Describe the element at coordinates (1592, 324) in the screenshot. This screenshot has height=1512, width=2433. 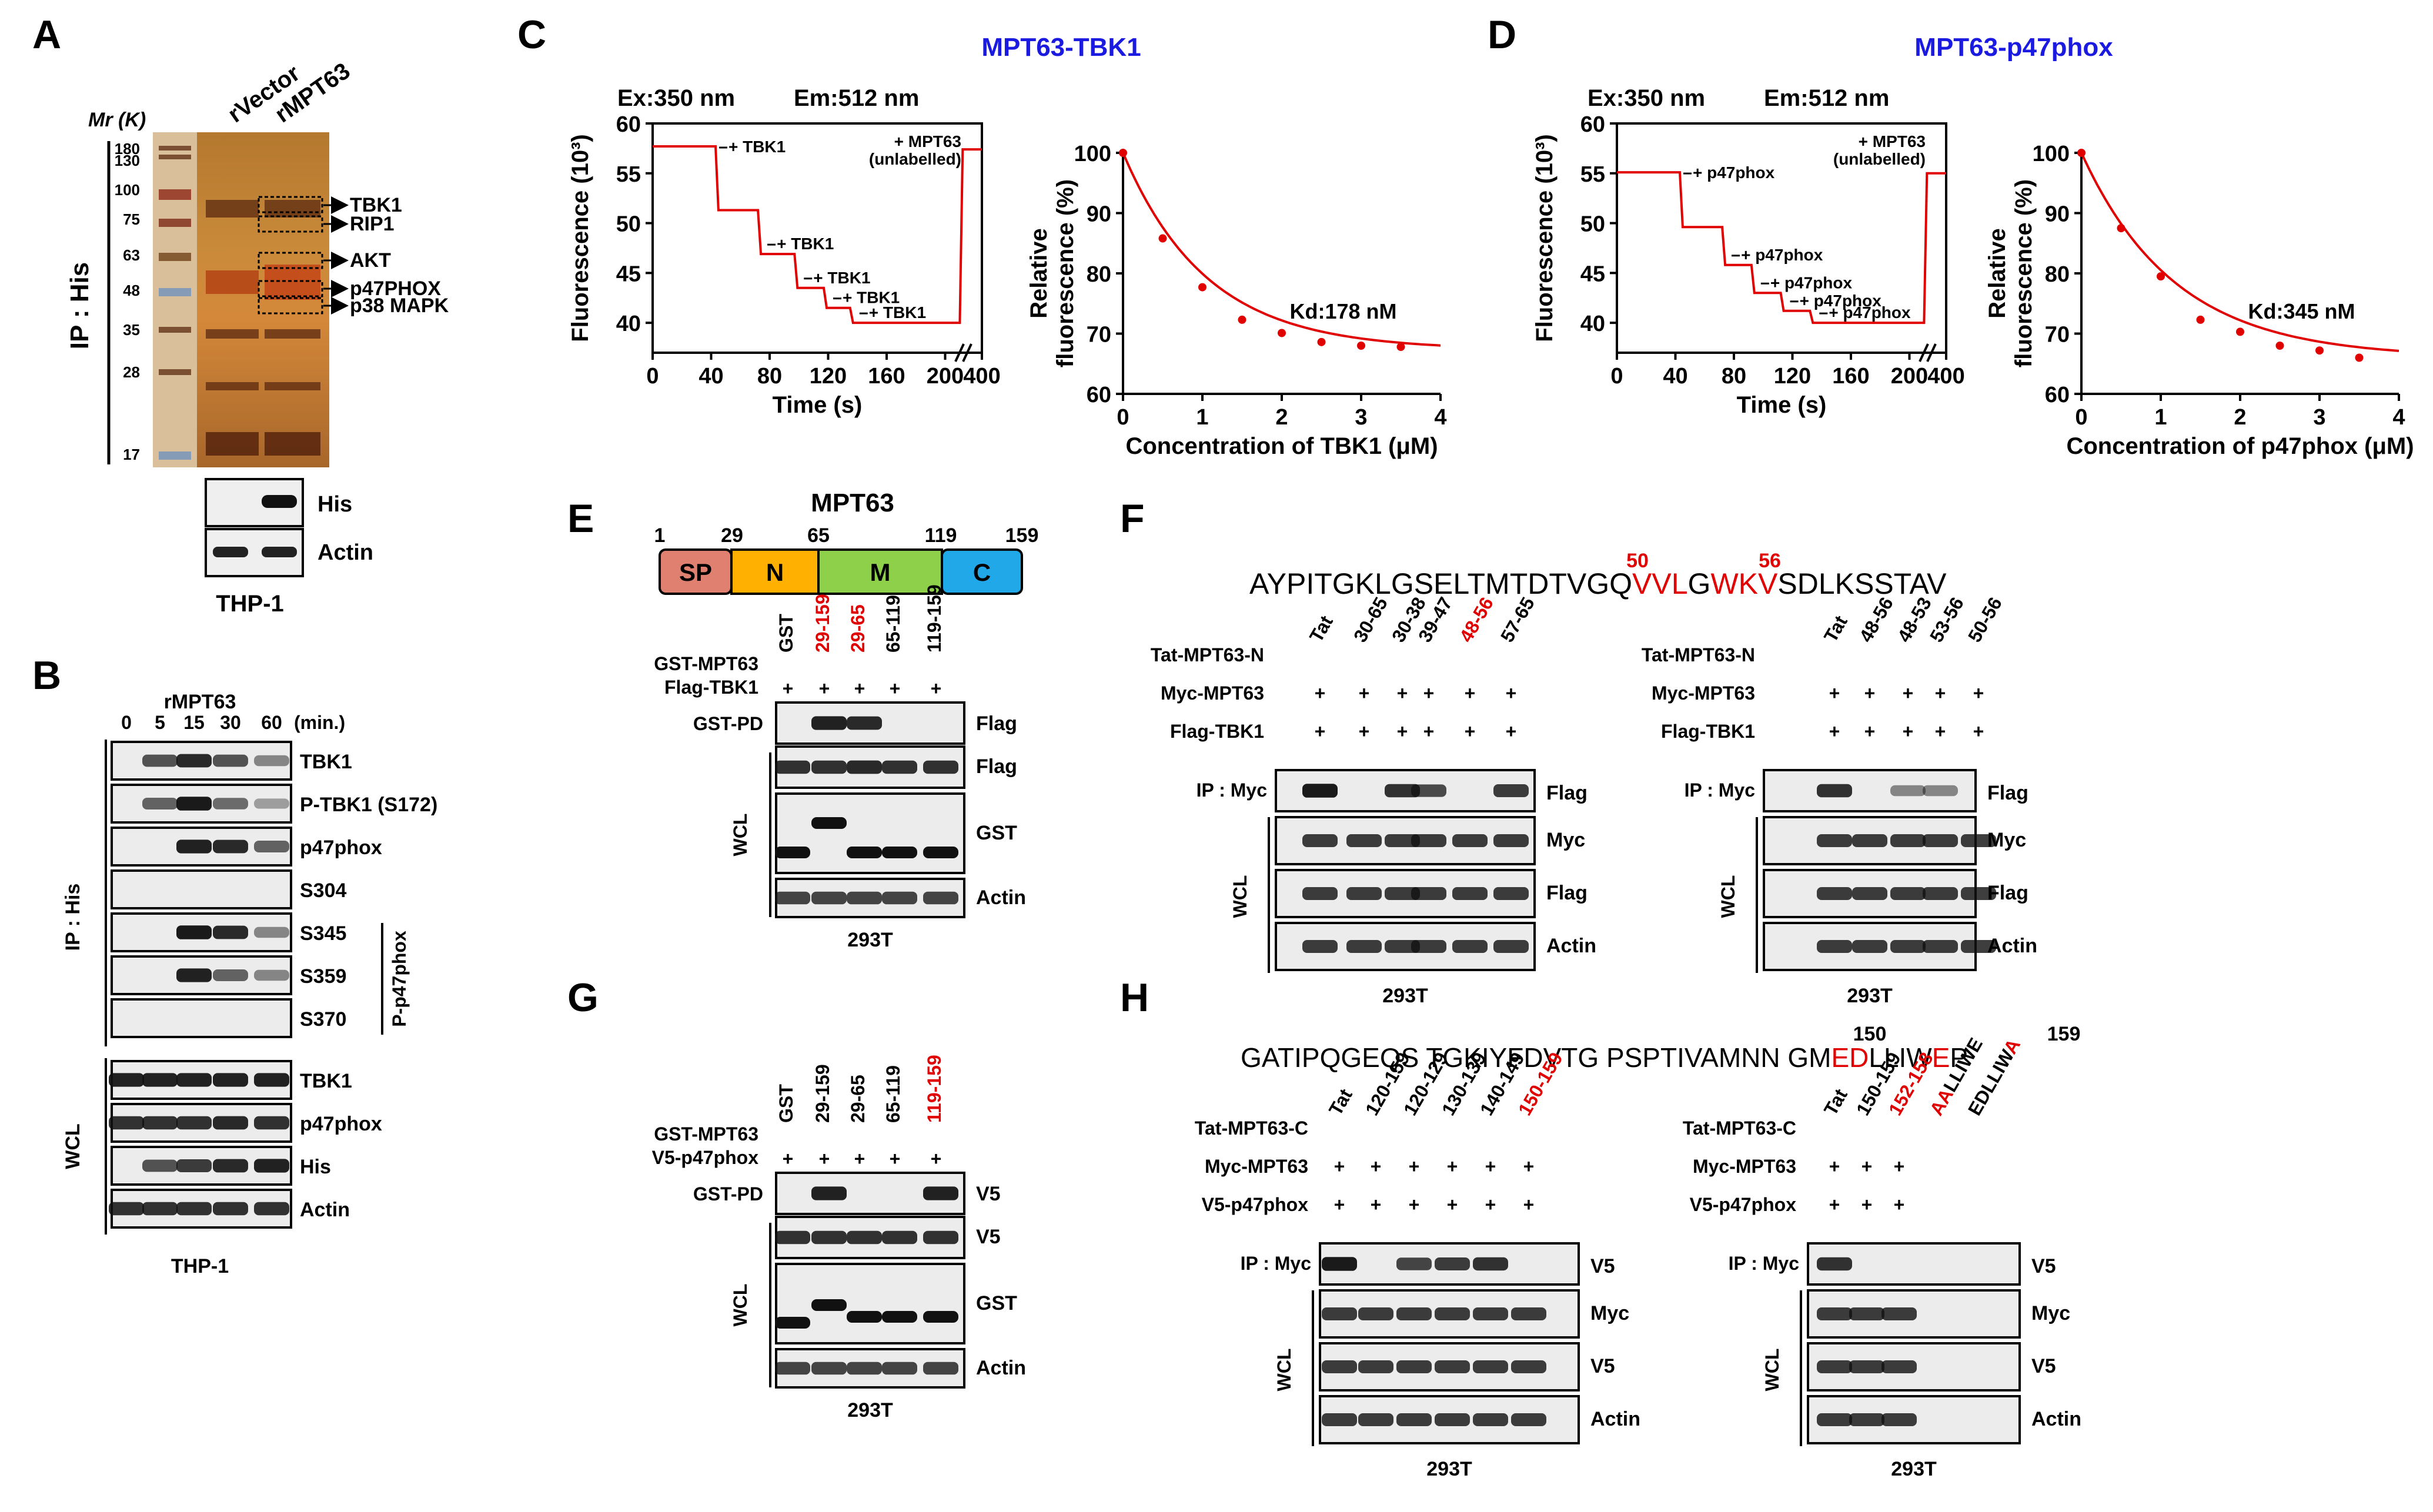
I see `y-tick-label: 40` at that location.